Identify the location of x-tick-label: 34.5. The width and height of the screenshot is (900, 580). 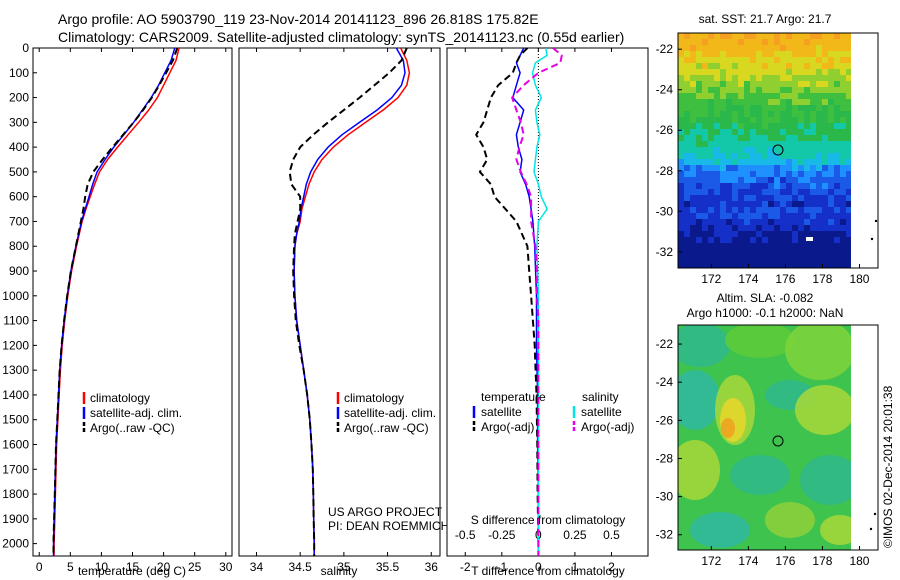
(300, 567).